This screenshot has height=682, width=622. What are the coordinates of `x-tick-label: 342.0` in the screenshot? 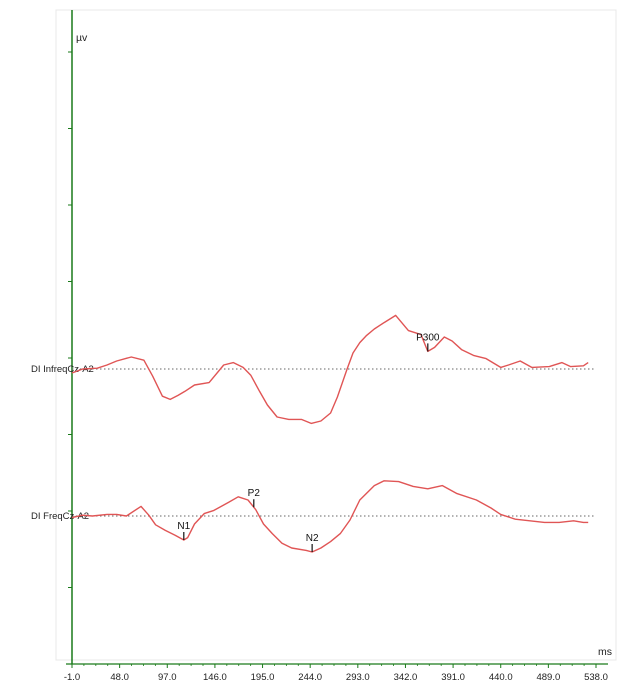 It's located at (406, 677).